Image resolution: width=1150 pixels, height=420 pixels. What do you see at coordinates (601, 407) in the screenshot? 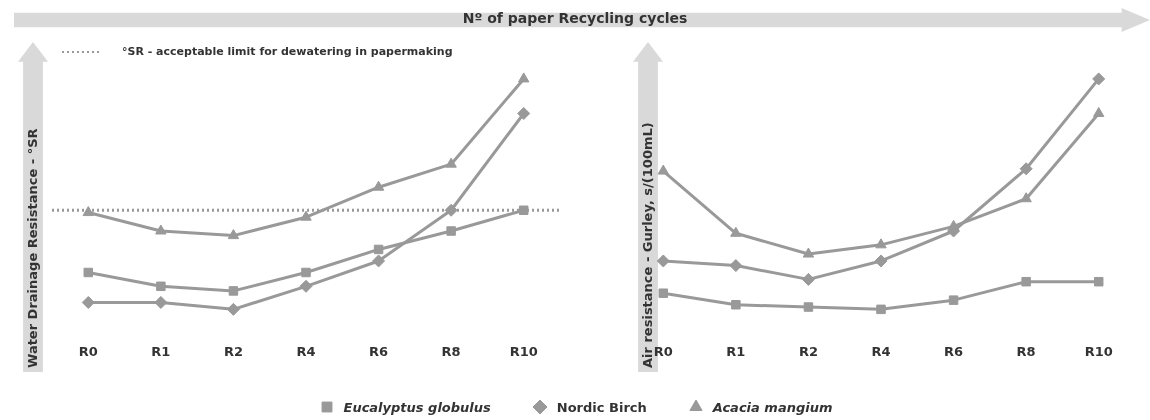
I see `legend-label: Nordic Birch` at bounding box center [601, 407].